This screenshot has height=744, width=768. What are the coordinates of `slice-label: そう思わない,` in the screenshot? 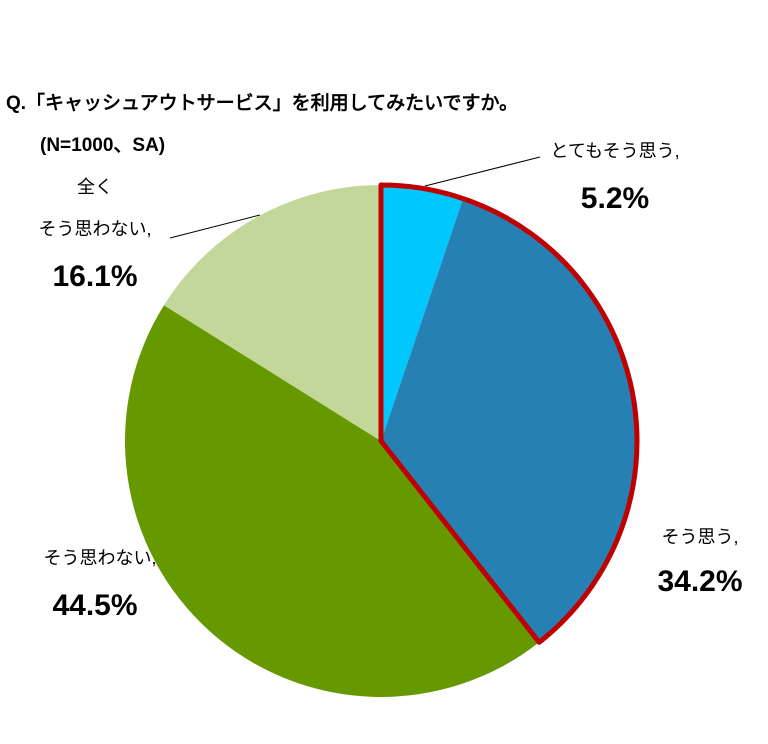 It's located at (100, 558).